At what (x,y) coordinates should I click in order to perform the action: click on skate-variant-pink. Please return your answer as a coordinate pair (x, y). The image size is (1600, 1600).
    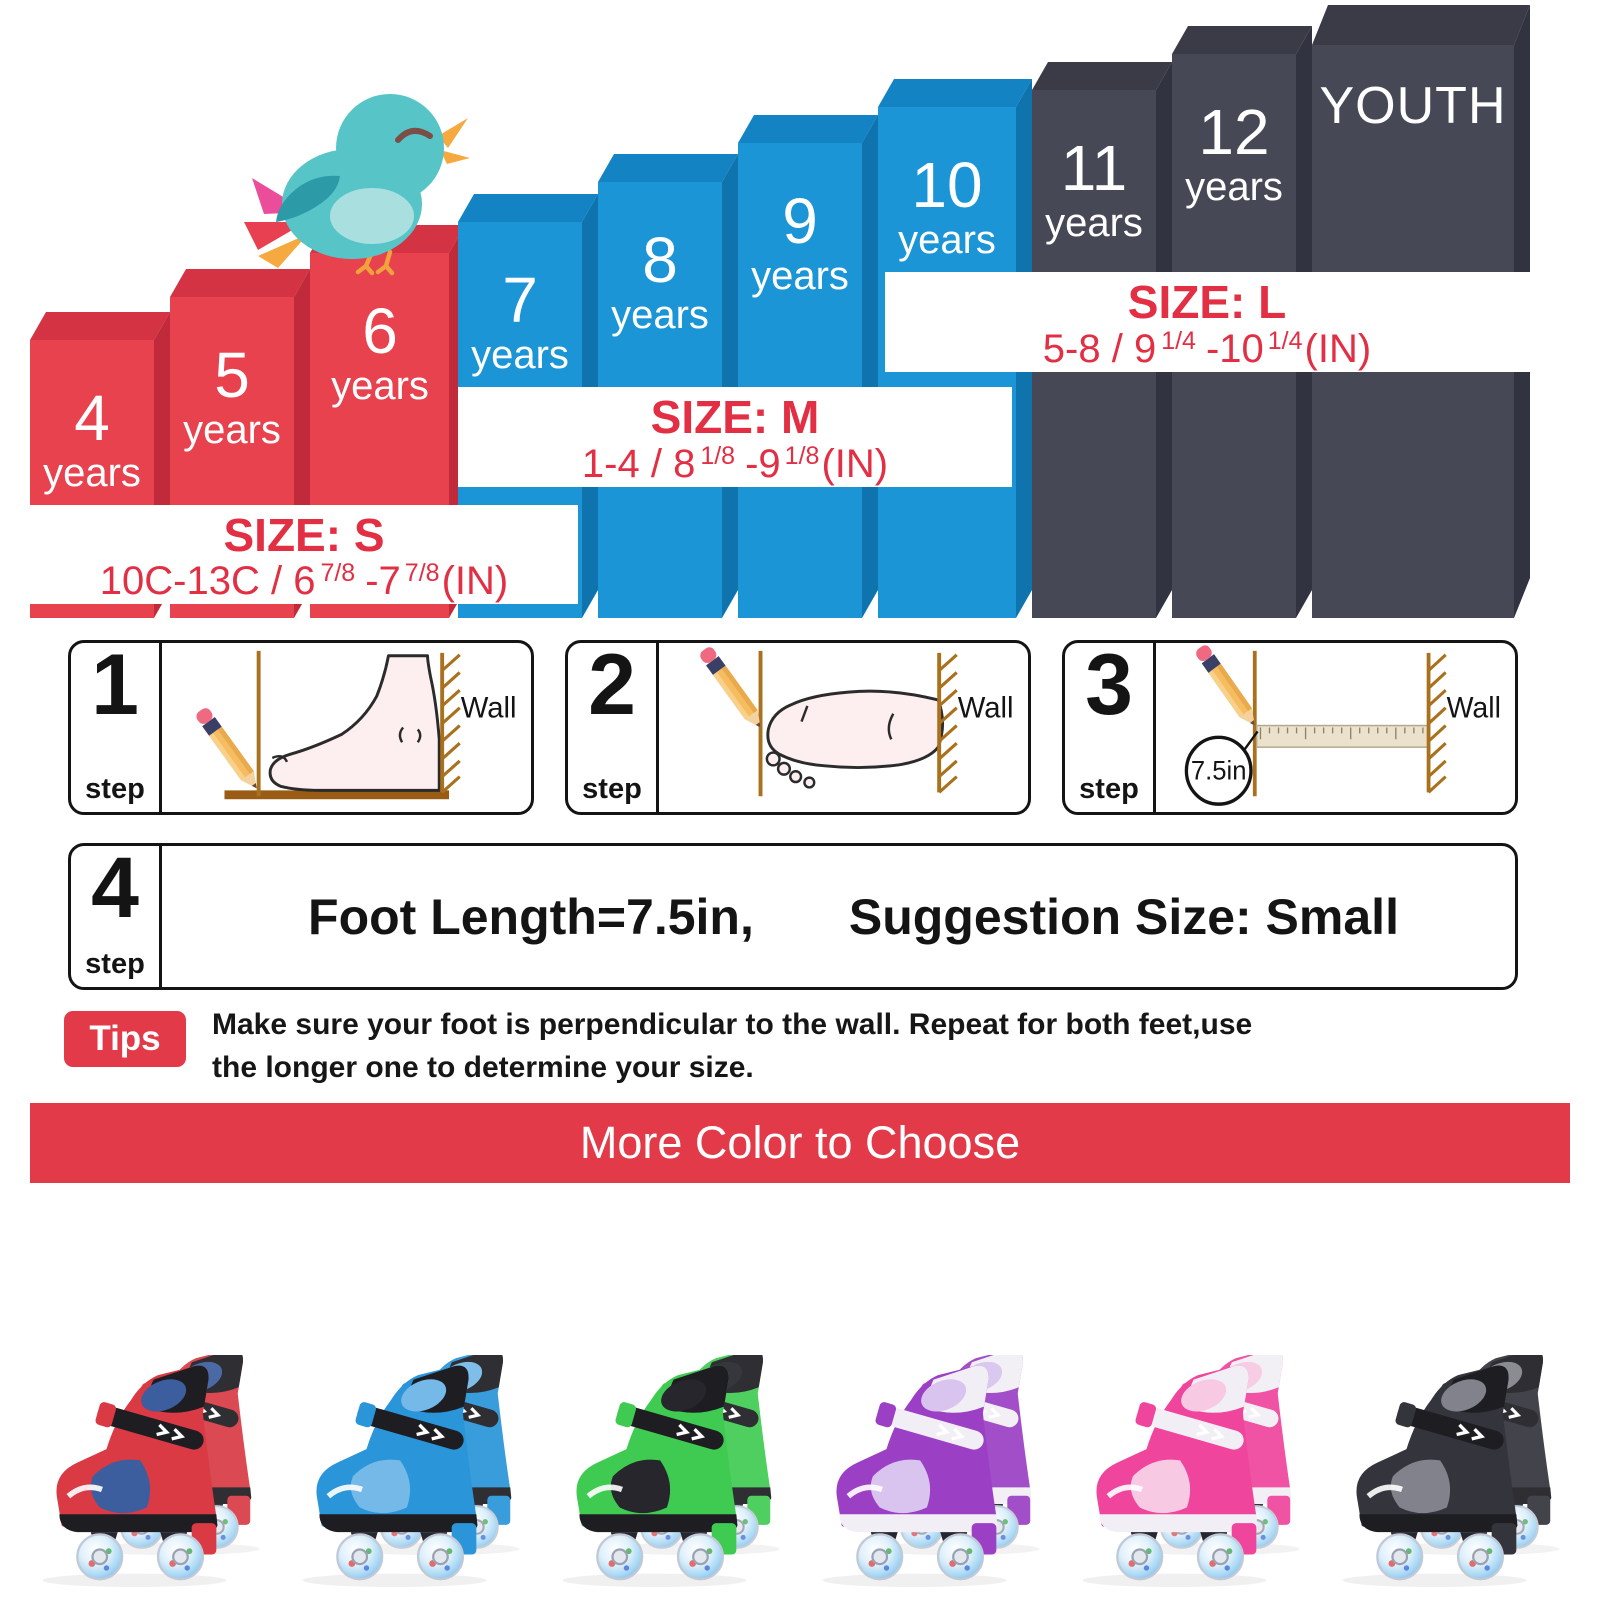
    Looking at the image, I should click on (1190, 1472).